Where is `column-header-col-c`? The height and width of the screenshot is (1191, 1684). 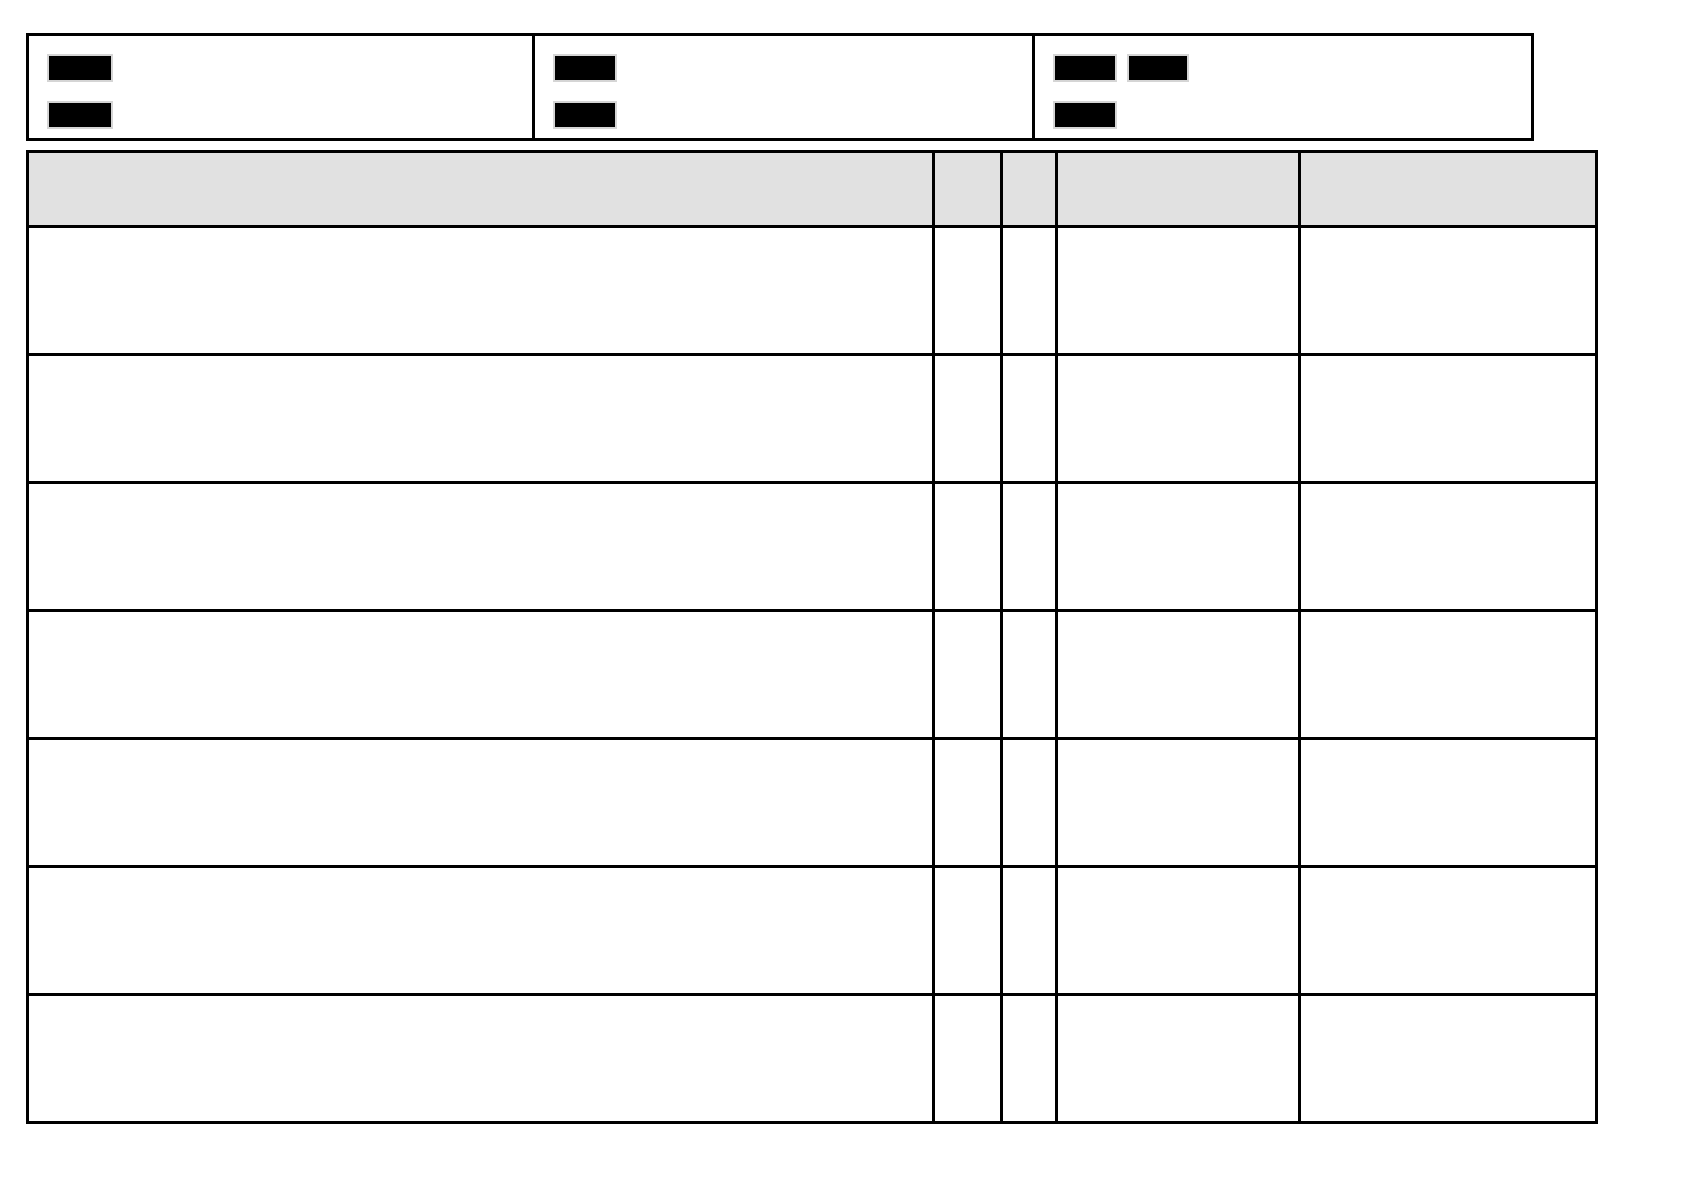 column-header-col-c is located at coordinates (1177, 189).